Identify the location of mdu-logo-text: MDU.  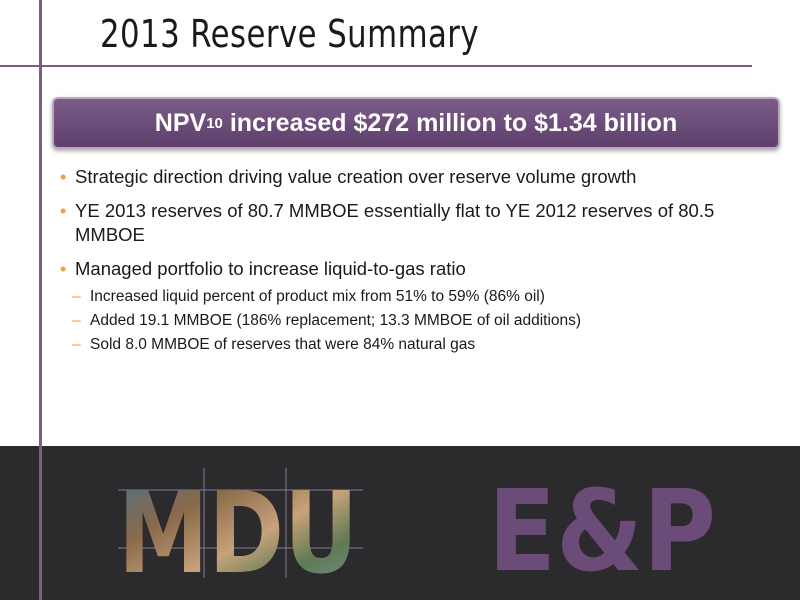
(238, 523).